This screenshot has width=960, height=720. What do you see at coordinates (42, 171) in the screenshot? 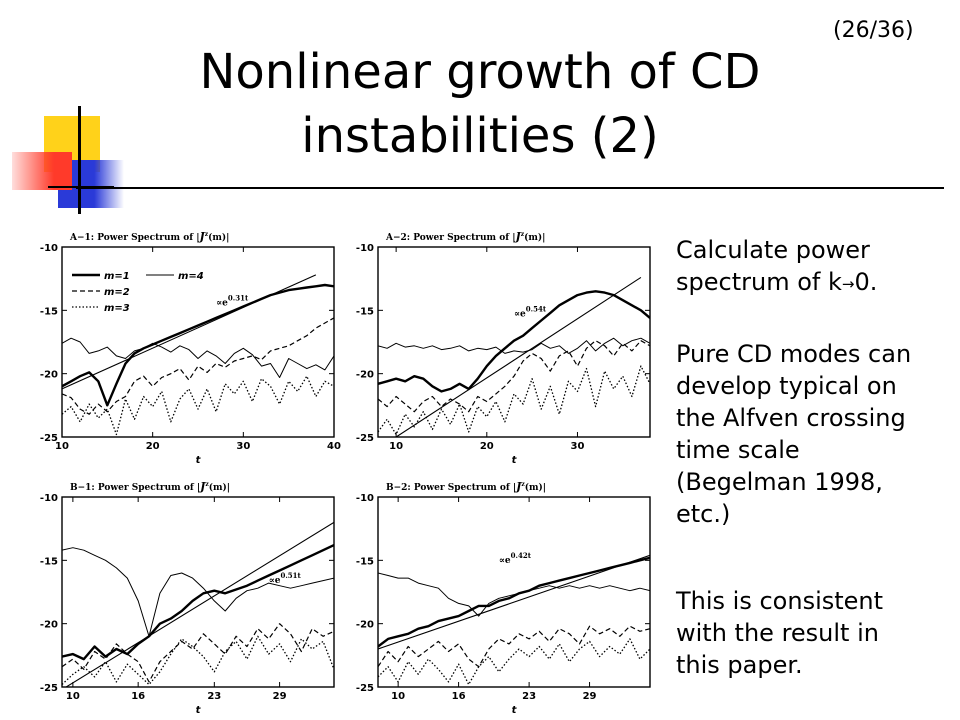
I see `accent-red-square` at bounding box center [42, 171].